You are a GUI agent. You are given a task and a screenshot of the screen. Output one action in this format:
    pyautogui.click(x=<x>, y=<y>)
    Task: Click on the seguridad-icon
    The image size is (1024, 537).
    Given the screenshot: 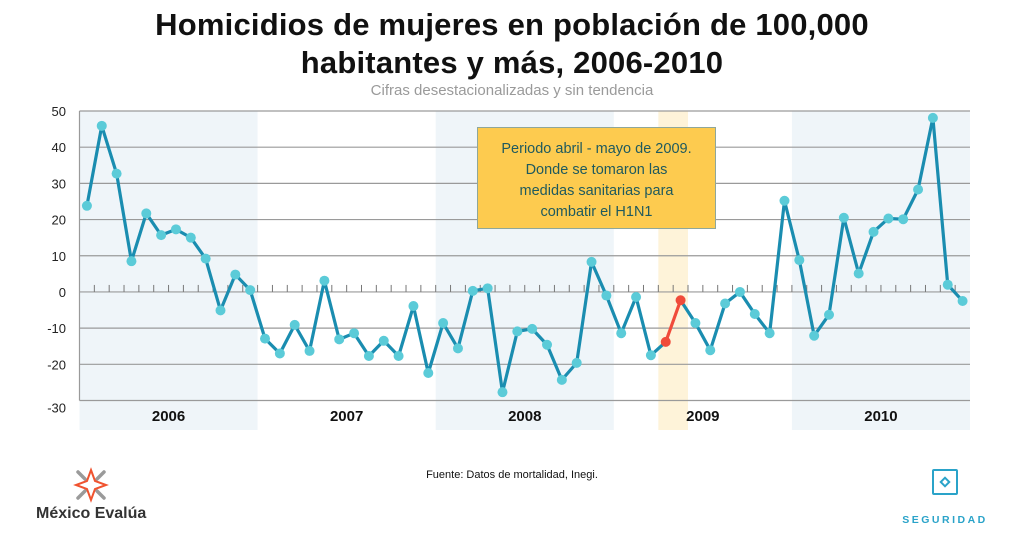 What is the action you would take?
    pyautogui.click(x=945, y=482)
    